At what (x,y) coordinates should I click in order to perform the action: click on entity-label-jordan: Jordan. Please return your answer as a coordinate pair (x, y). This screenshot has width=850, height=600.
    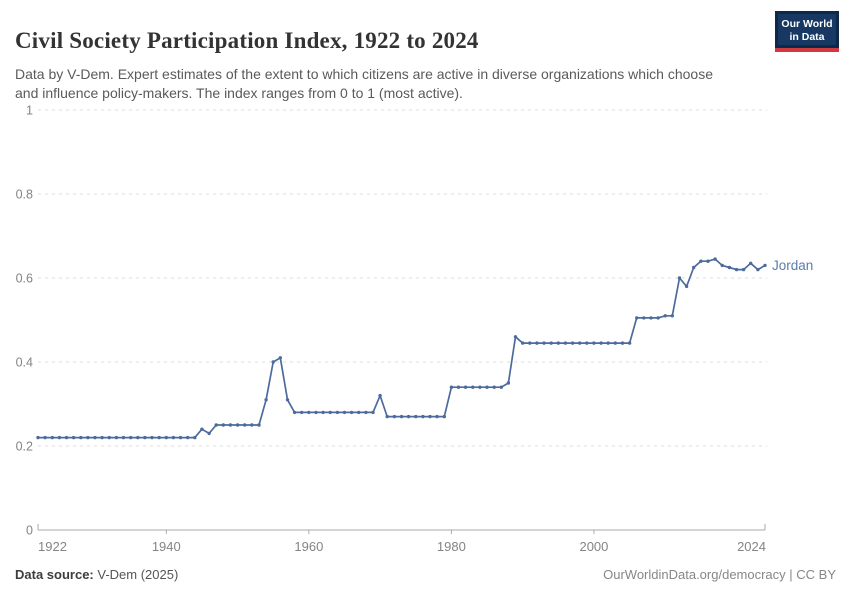
    Looking at the image, I should click on (792, 265).